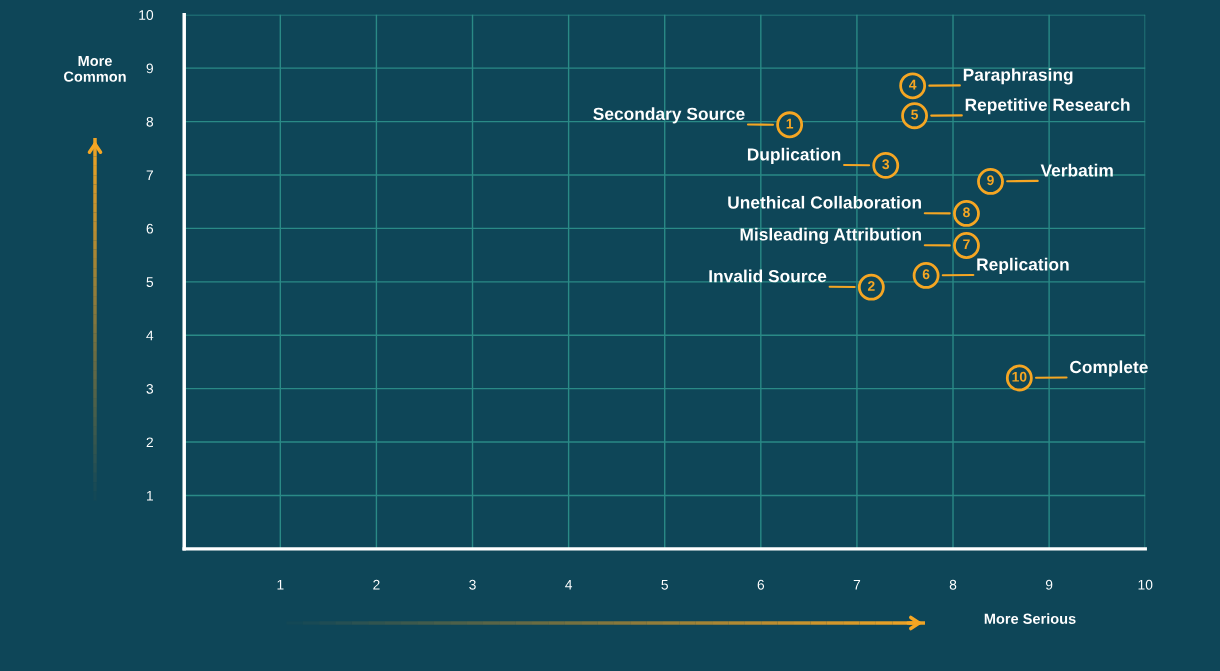 This screenshot has height=671, width=1220. I want to click on annotation: Replication, so click(1023, 266).